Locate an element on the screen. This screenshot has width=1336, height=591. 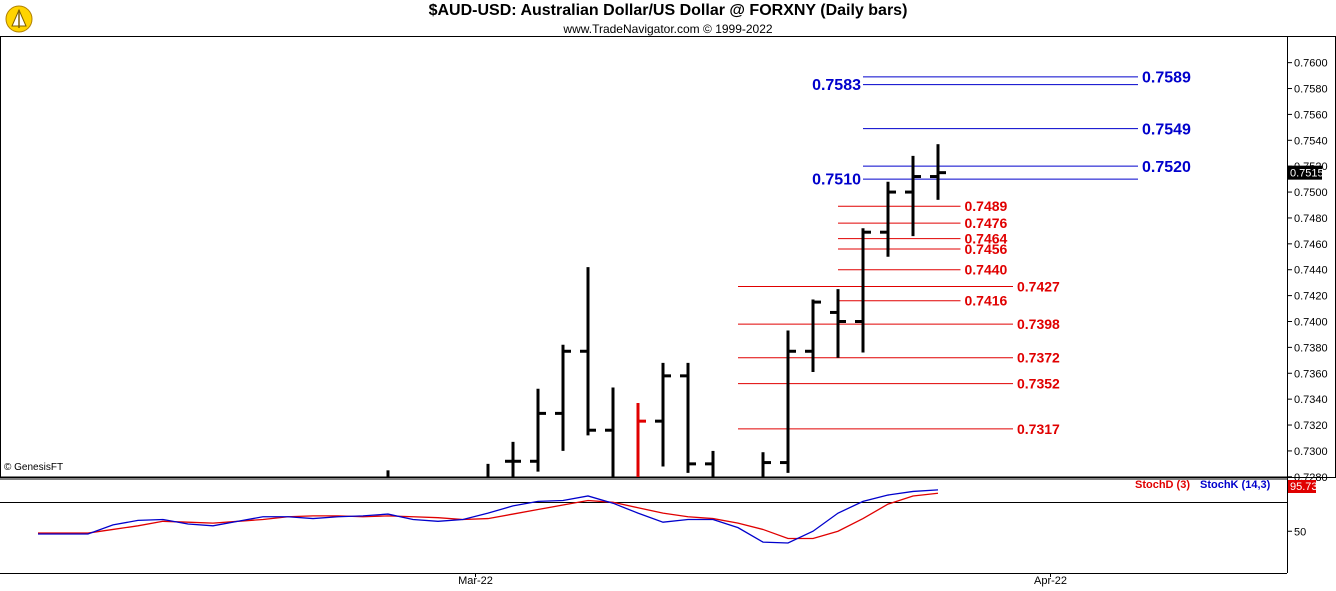
y-tick-label: 0.7580 is located at coordinates (1311, 90).